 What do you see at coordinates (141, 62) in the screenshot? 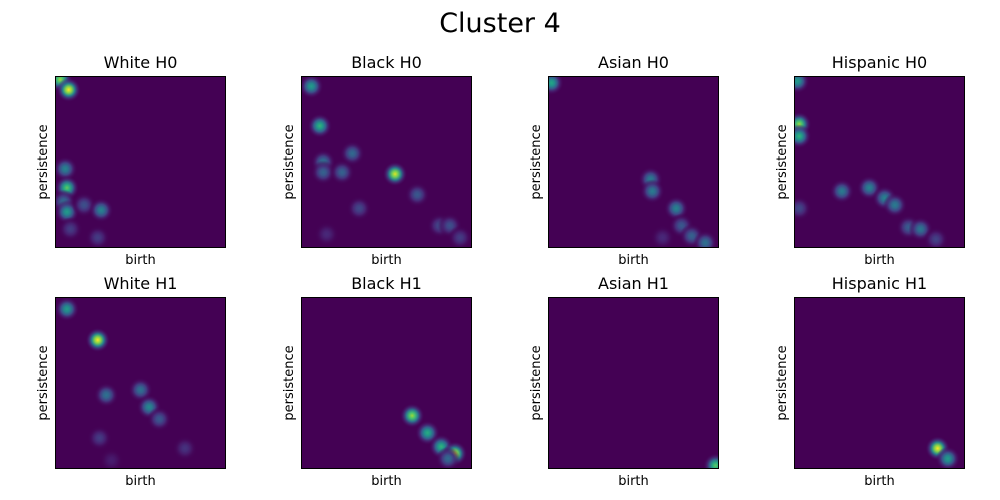
I see `panel-title: White H0` at bounding box center [141, 62].